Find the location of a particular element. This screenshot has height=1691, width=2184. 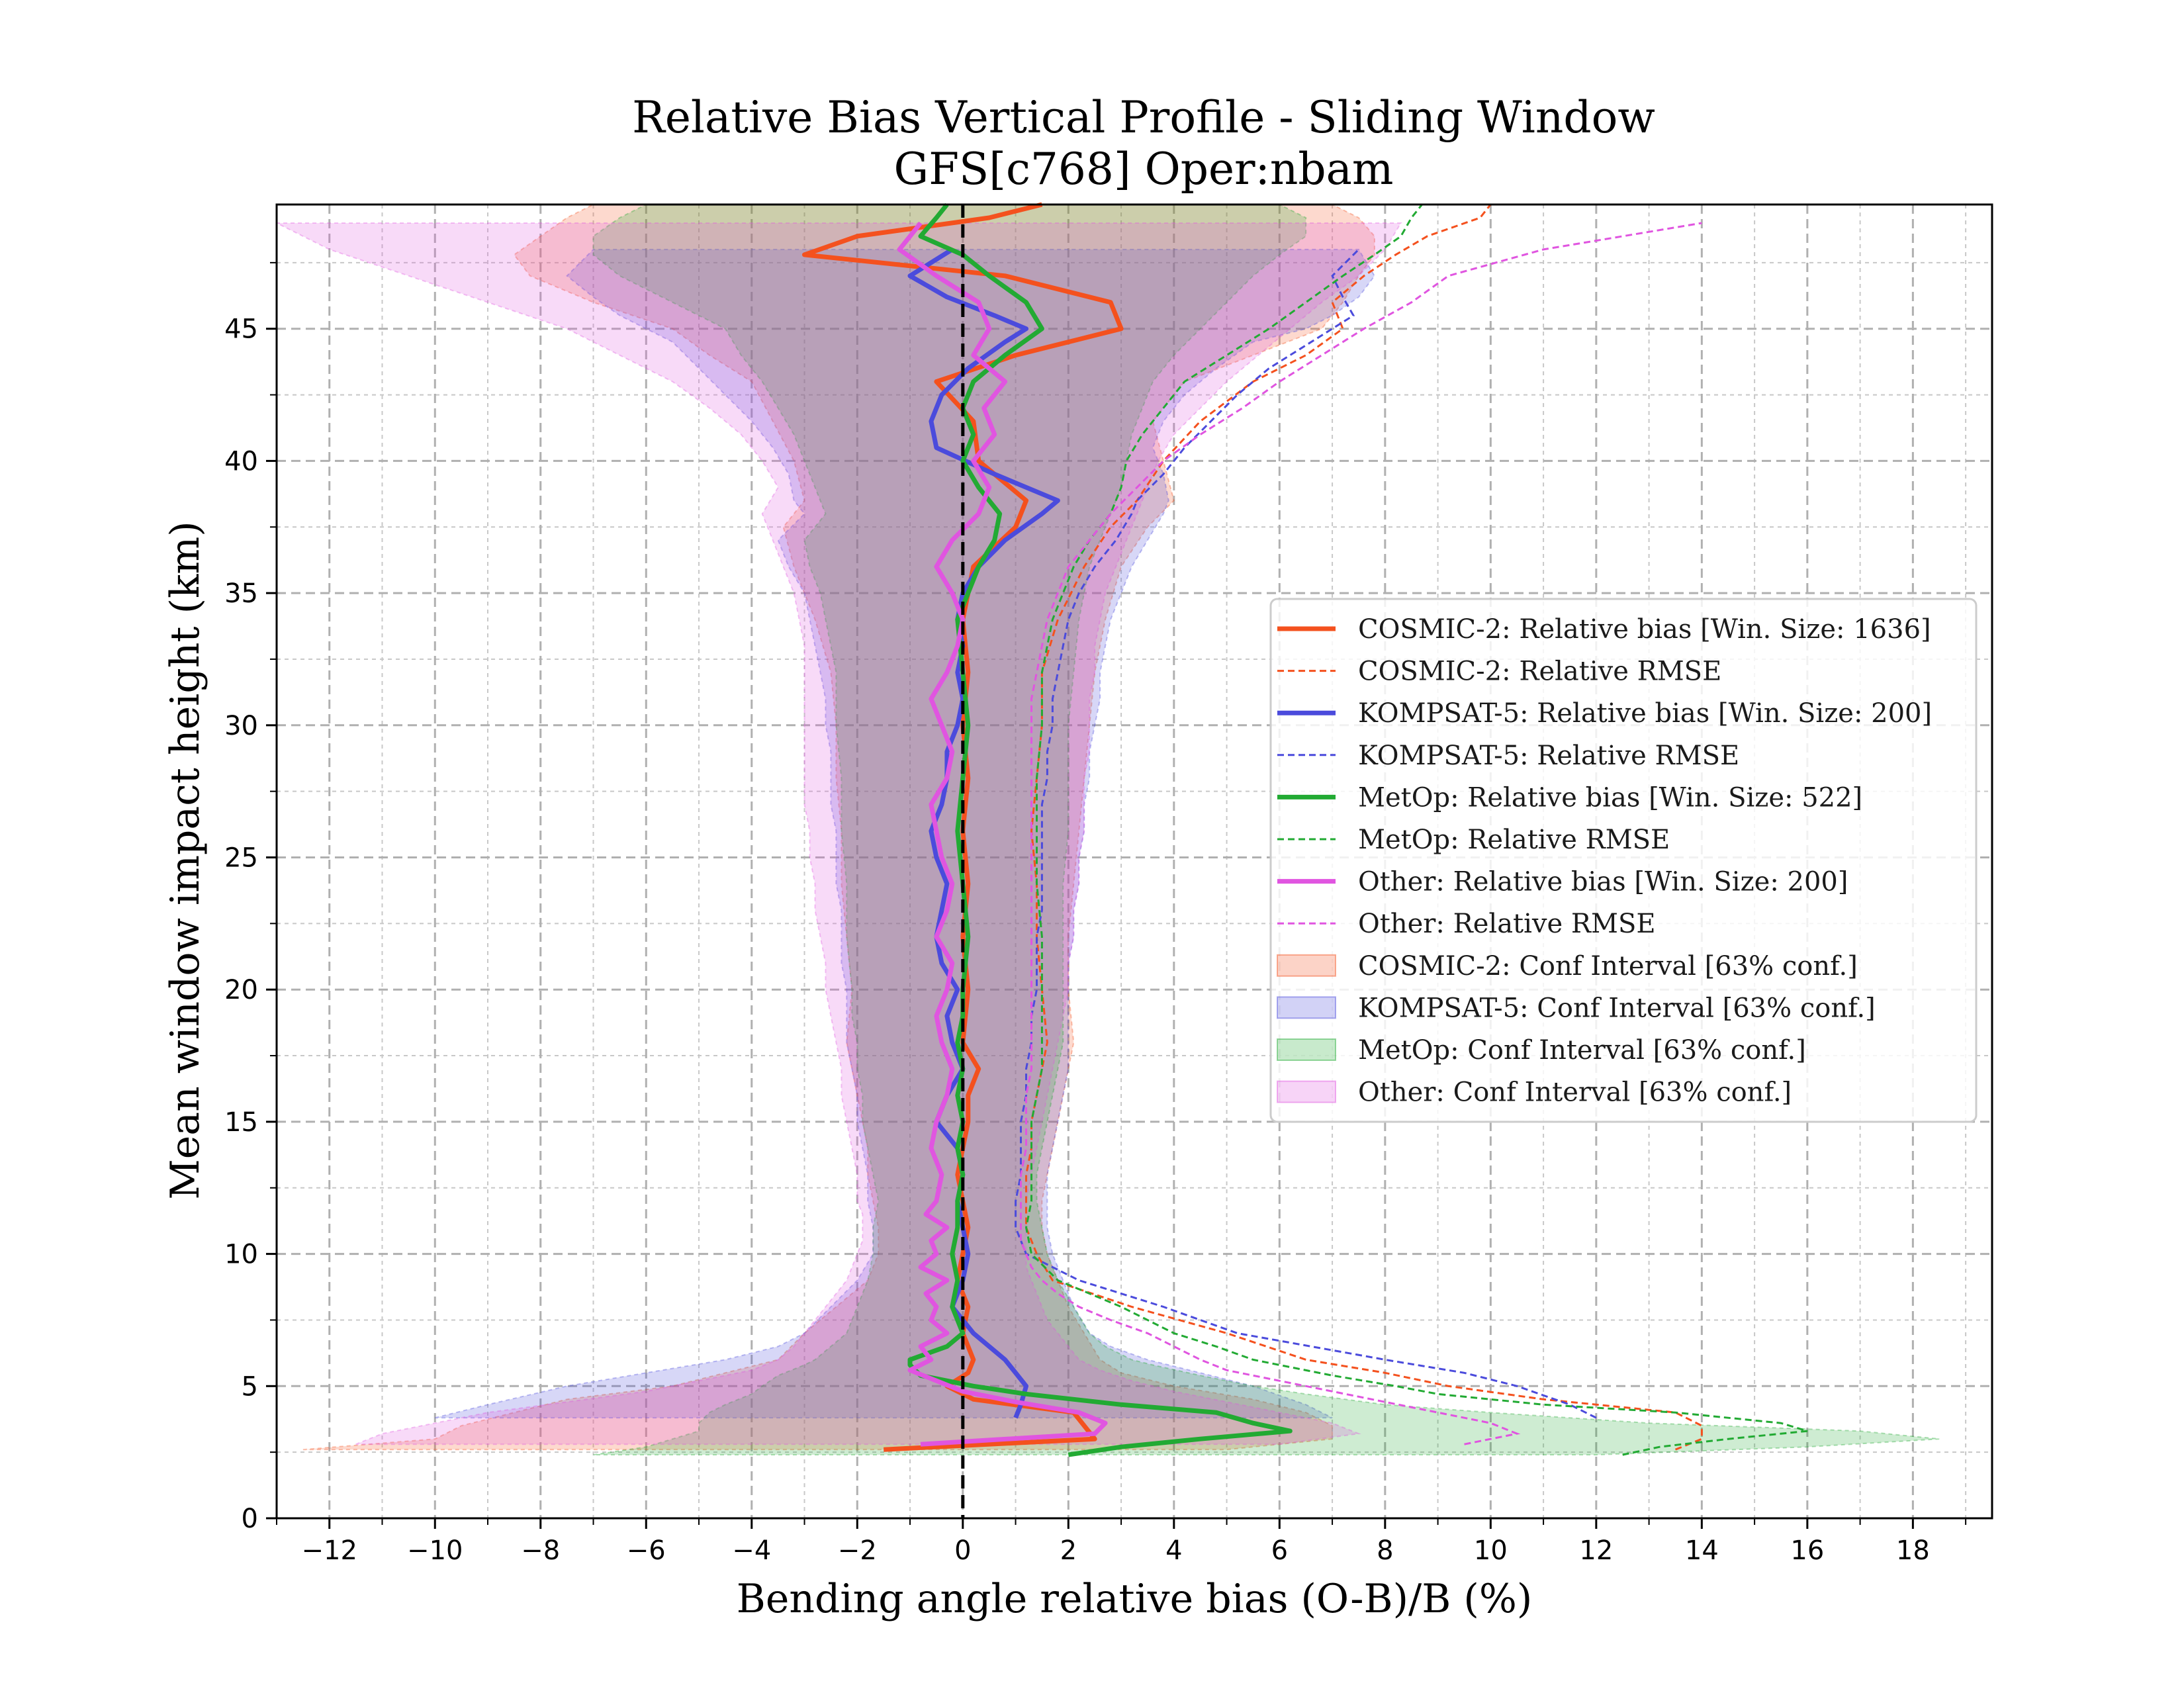

cosmic-2-legend-rmse-label: COSMIC-2: Relative RMSE is located at coordinates (1539, 672).